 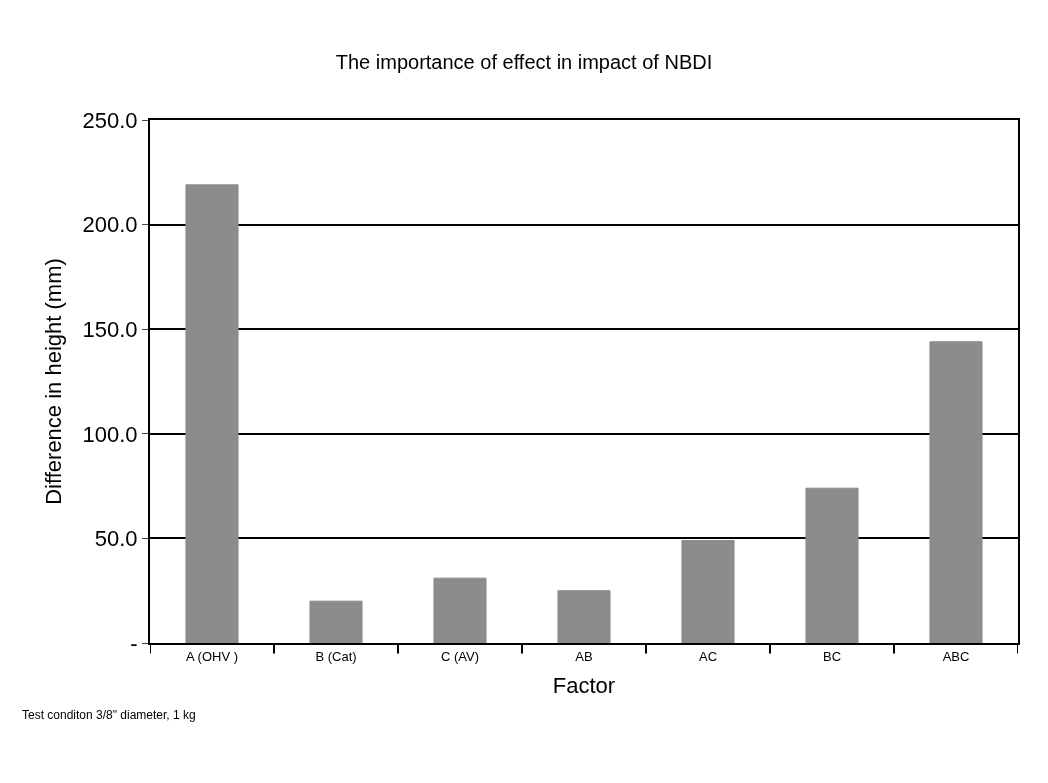 What do you see at coordinates (708, 656) in the screenshot?
I see `x-tick-label: AC` at bounding box center [708, 656].